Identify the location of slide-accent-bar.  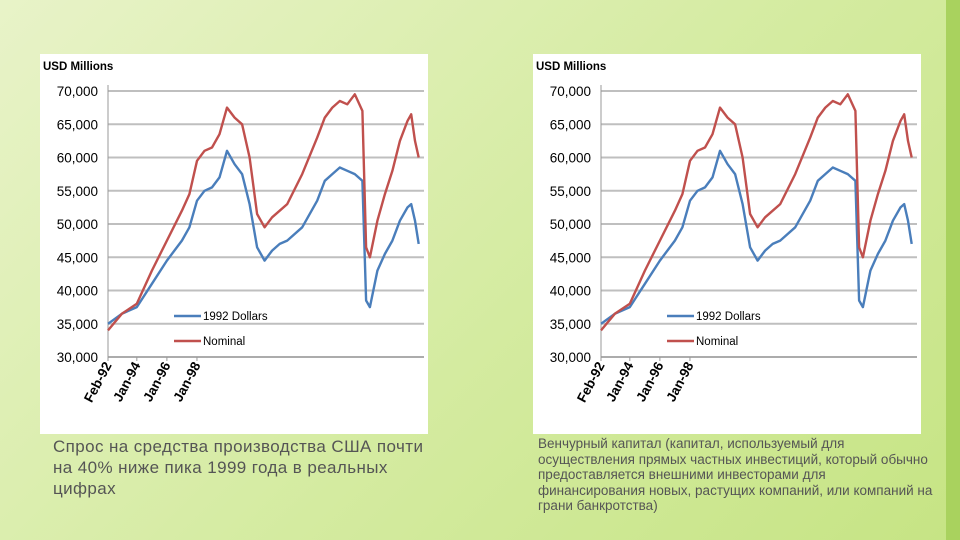
(953, 270).